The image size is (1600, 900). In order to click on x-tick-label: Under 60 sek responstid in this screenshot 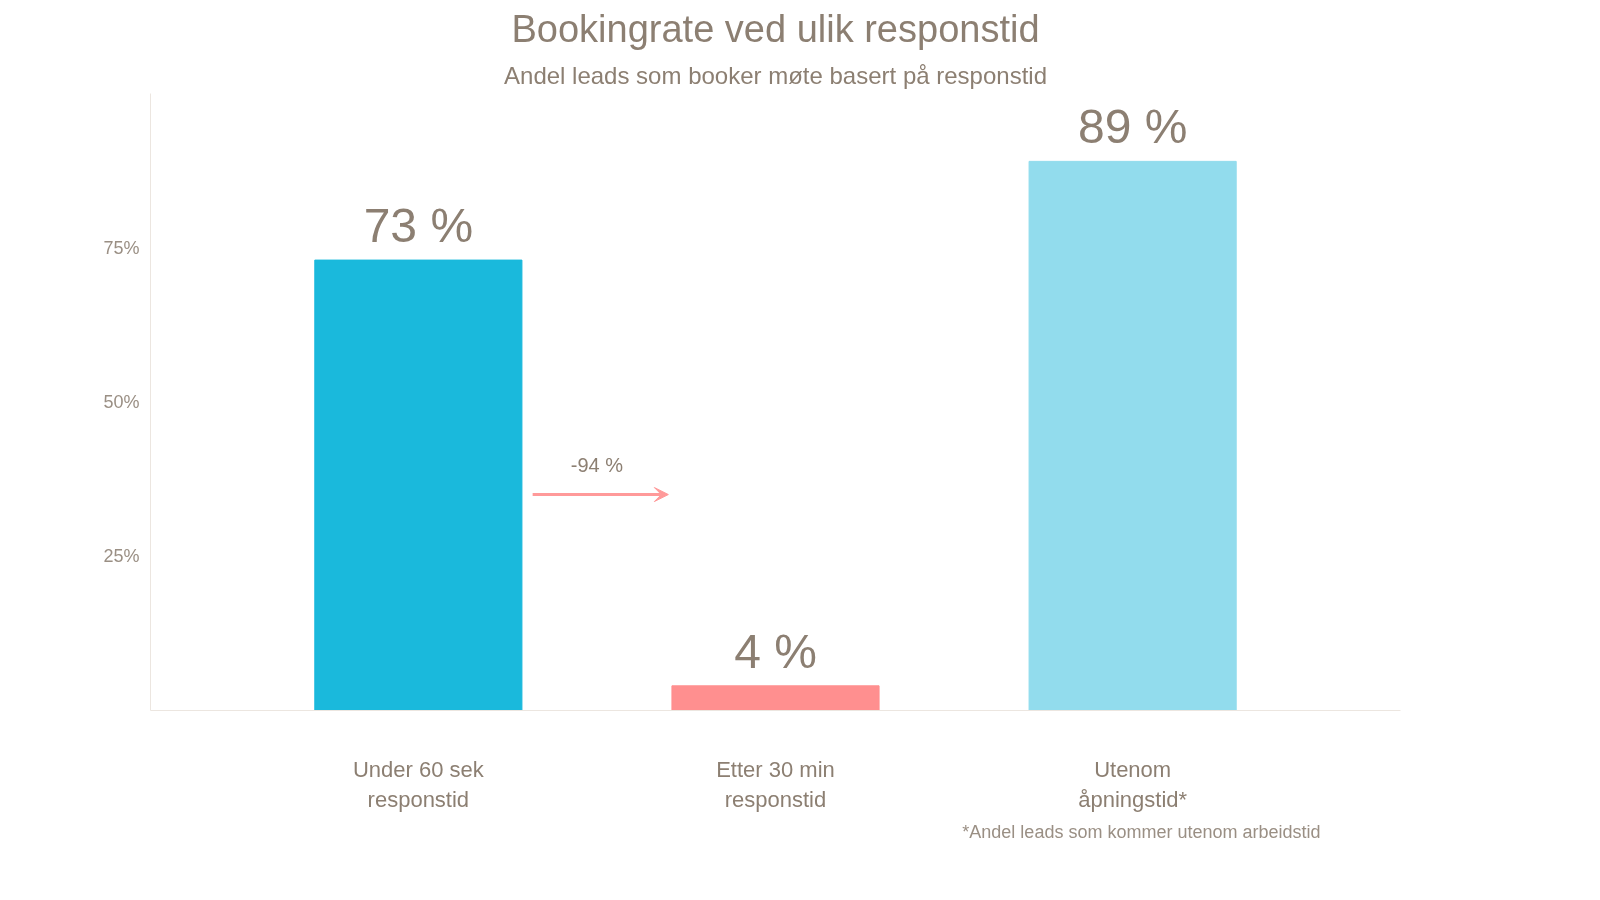, I will do `click(418, 784)`.